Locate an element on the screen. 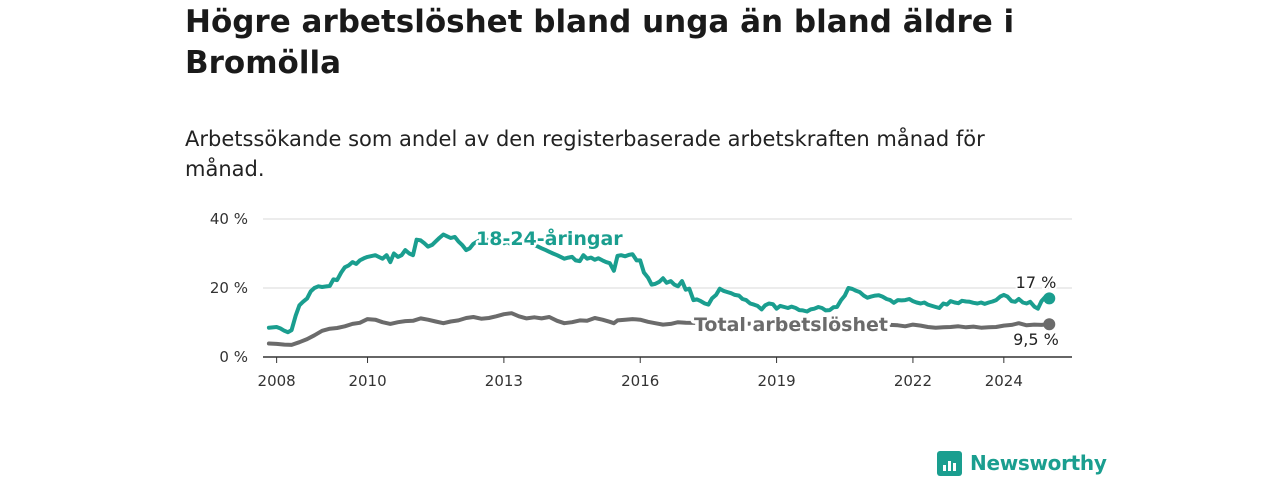 The height and width of the screenshot is (480, 1280). y-axis-ticks: 0 % 20 % 40 % is located at coordinates (229, 288).